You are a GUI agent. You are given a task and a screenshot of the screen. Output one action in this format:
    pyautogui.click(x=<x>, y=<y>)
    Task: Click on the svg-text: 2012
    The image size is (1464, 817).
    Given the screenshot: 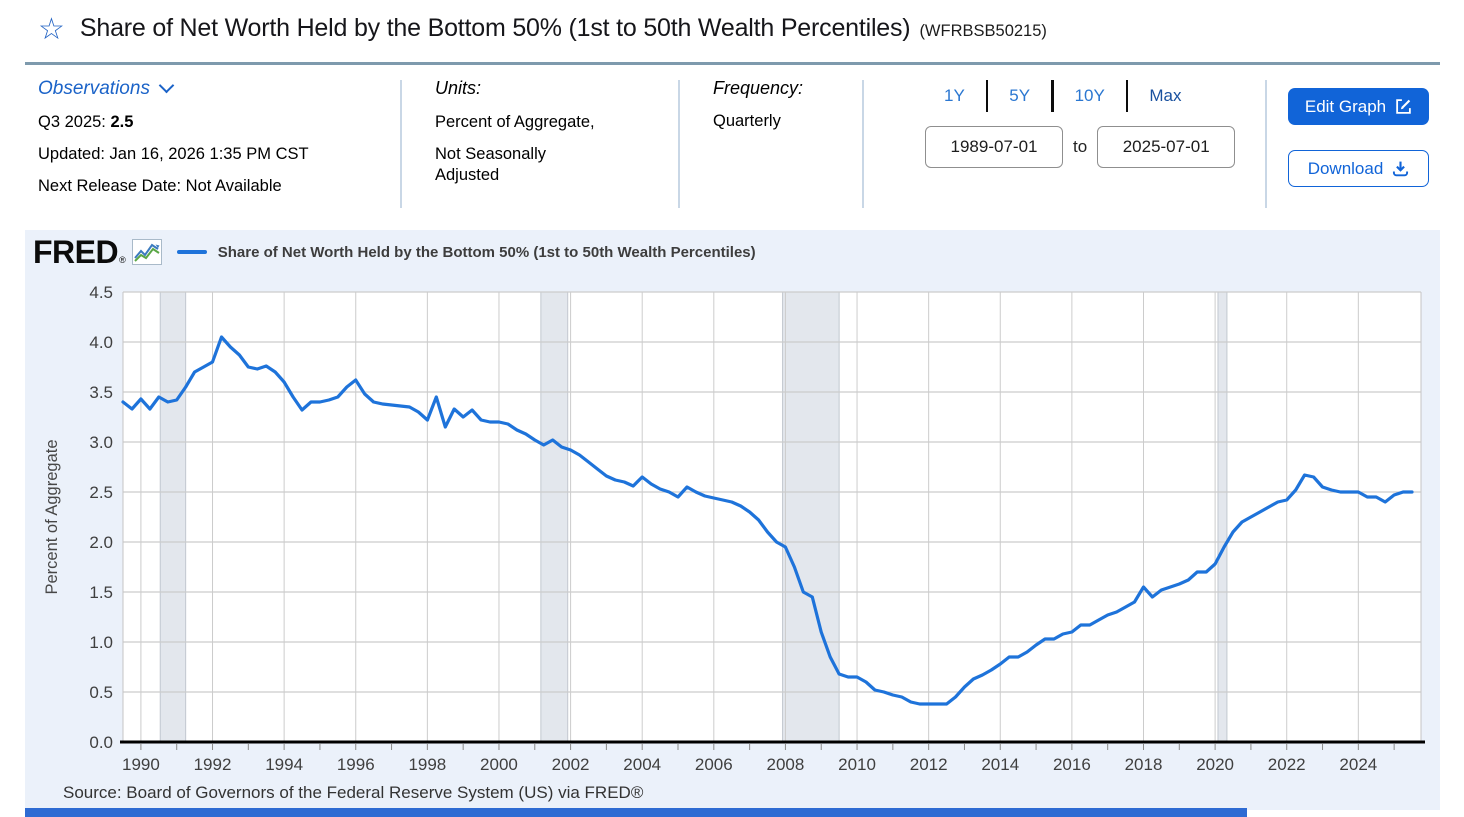 What is the action you would take?
    pyautogui.click(x=929, y=764)
    